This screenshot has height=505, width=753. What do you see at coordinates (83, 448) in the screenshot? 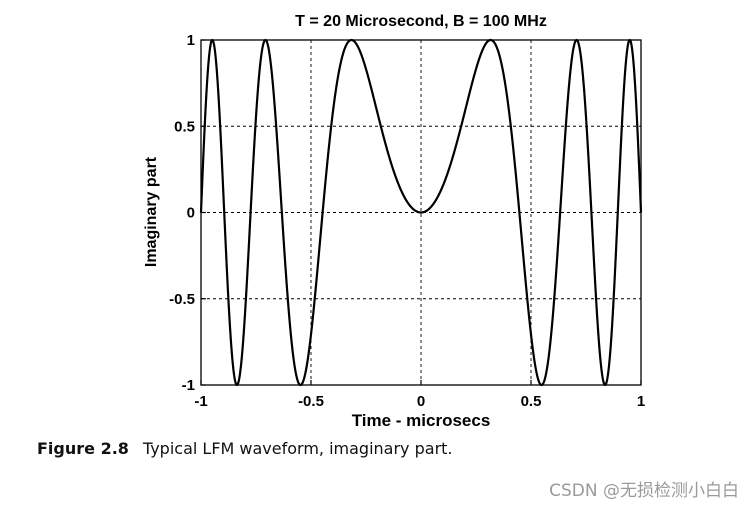
I see `figure-number: Figure 2.8` at bounding box center [83, 448].